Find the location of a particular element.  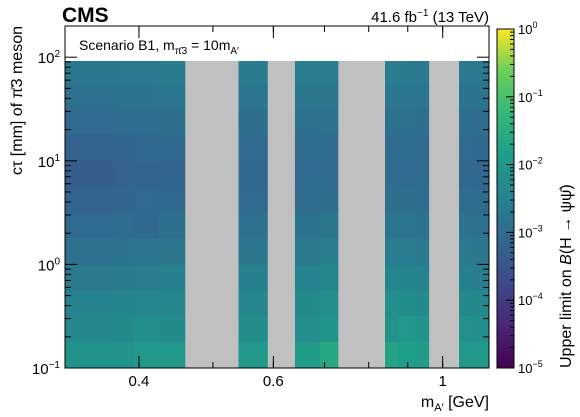

label-box is located at coordinates (277, 43).